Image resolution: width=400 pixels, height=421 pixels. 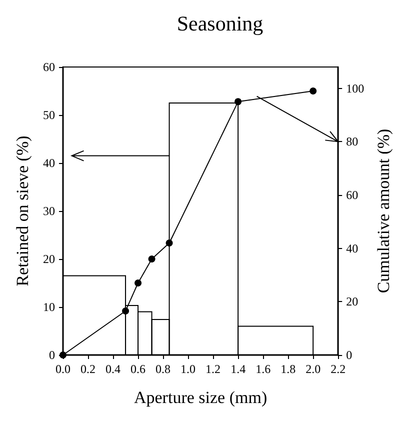 What do you see at coordinates (49, 67) in the screenshot?
I see `y-tick-label: 60` at bounding box center [49, 67].